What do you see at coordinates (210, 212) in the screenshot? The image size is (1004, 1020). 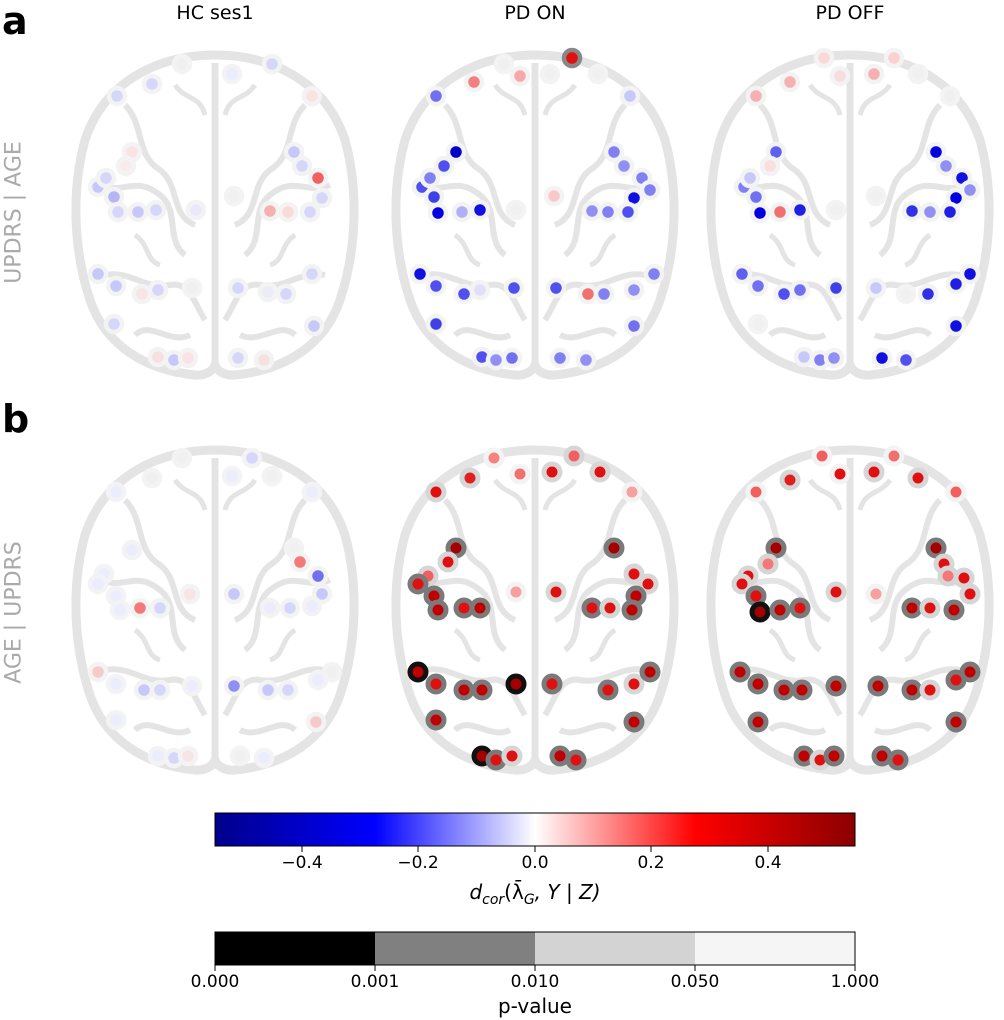 I see `electrodes-a-hc` at bounding box center [210, 212].